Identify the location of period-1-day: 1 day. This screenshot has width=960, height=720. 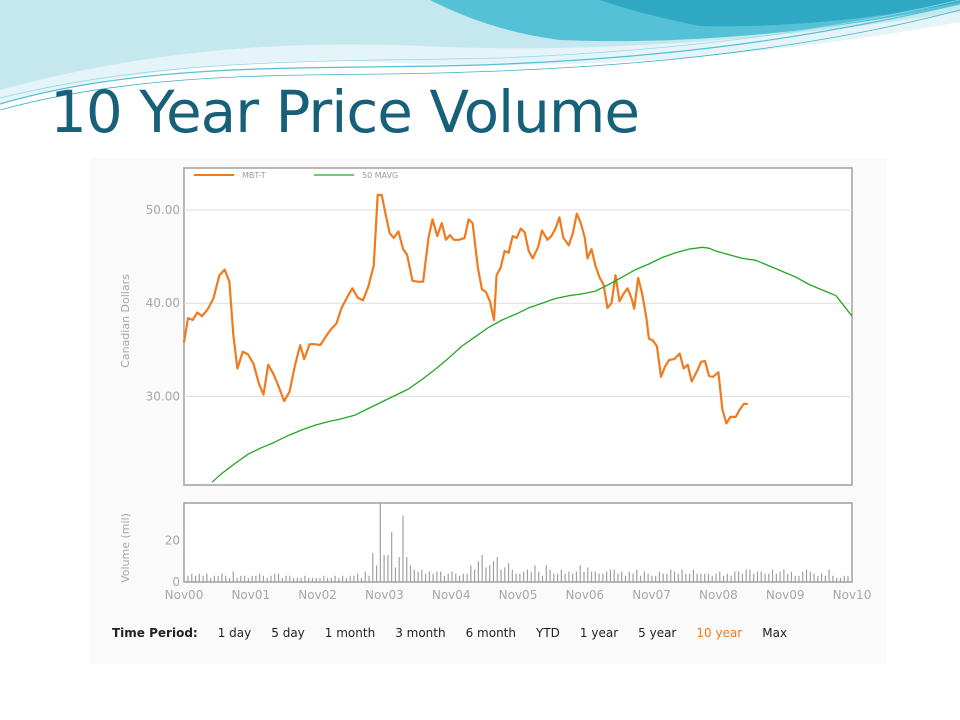
(234, 633).